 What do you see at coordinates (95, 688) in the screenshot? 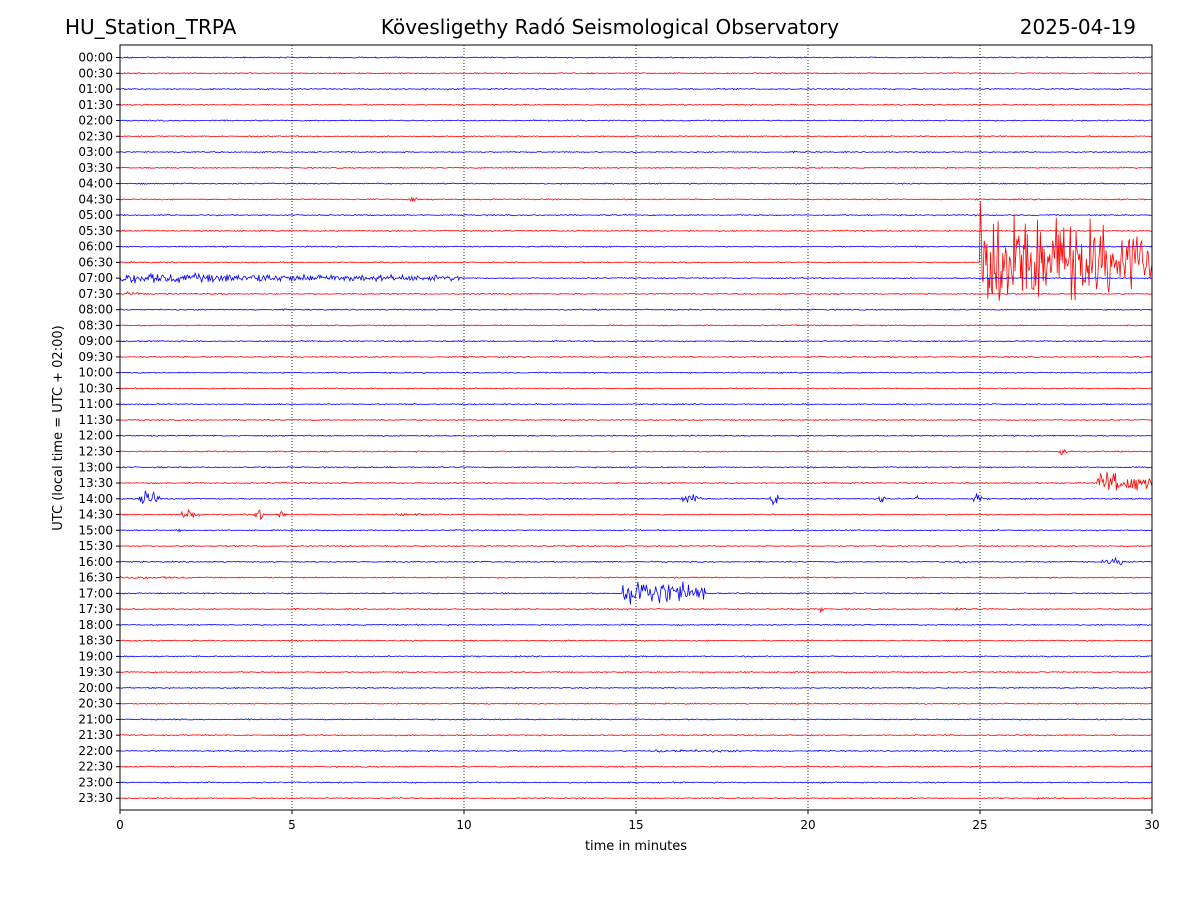
I see `y-tick-label: 20:00` at bounding box center [95, 688].